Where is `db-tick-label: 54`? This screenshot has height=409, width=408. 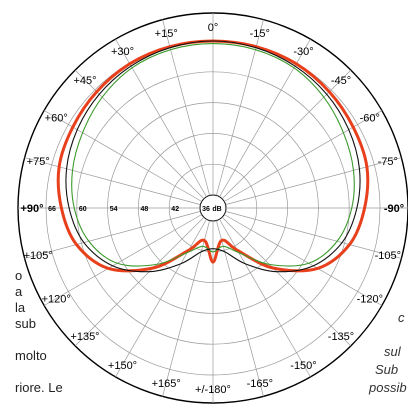 db-tick-label: 54 is located at coordinates (114, 209).